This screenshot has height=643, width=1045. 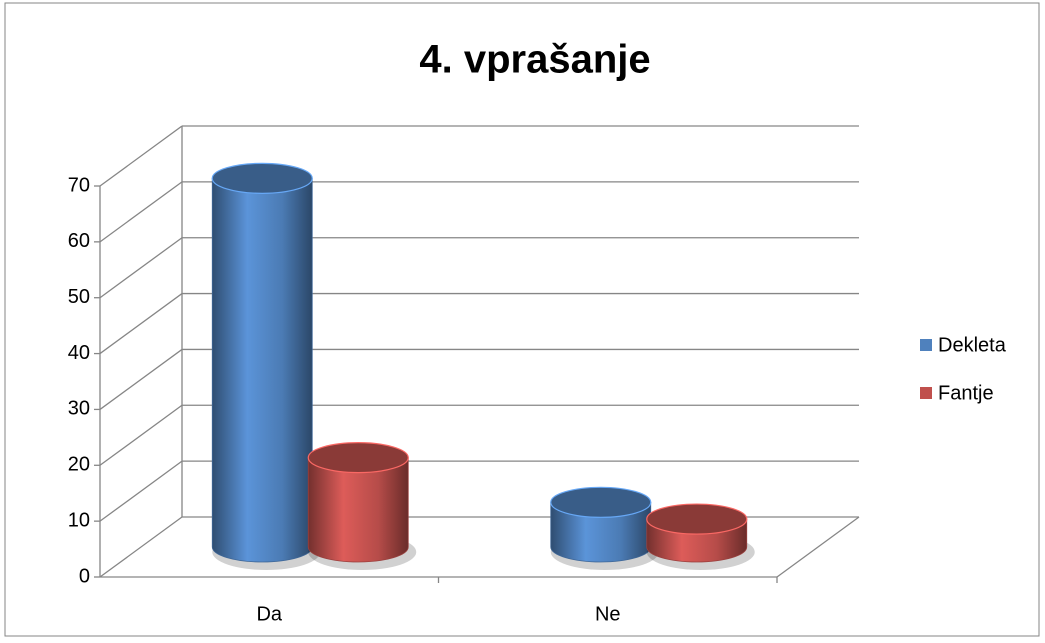 What do you see at coordinates (79, 185) in the screenshot?
I see `y-tick-label: 70` at bounding box center [79, 185].